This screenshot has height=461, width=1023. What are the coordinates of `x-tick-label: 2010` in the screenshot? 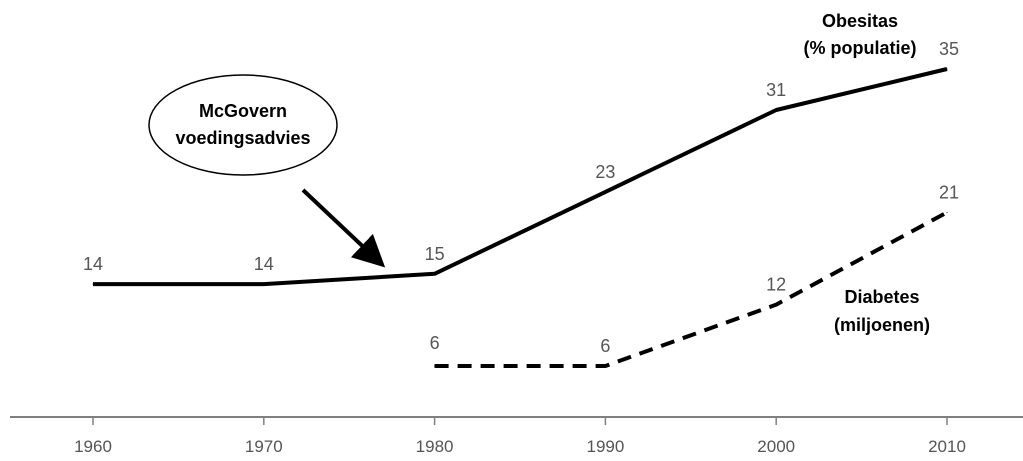 It's located at (947, 446).